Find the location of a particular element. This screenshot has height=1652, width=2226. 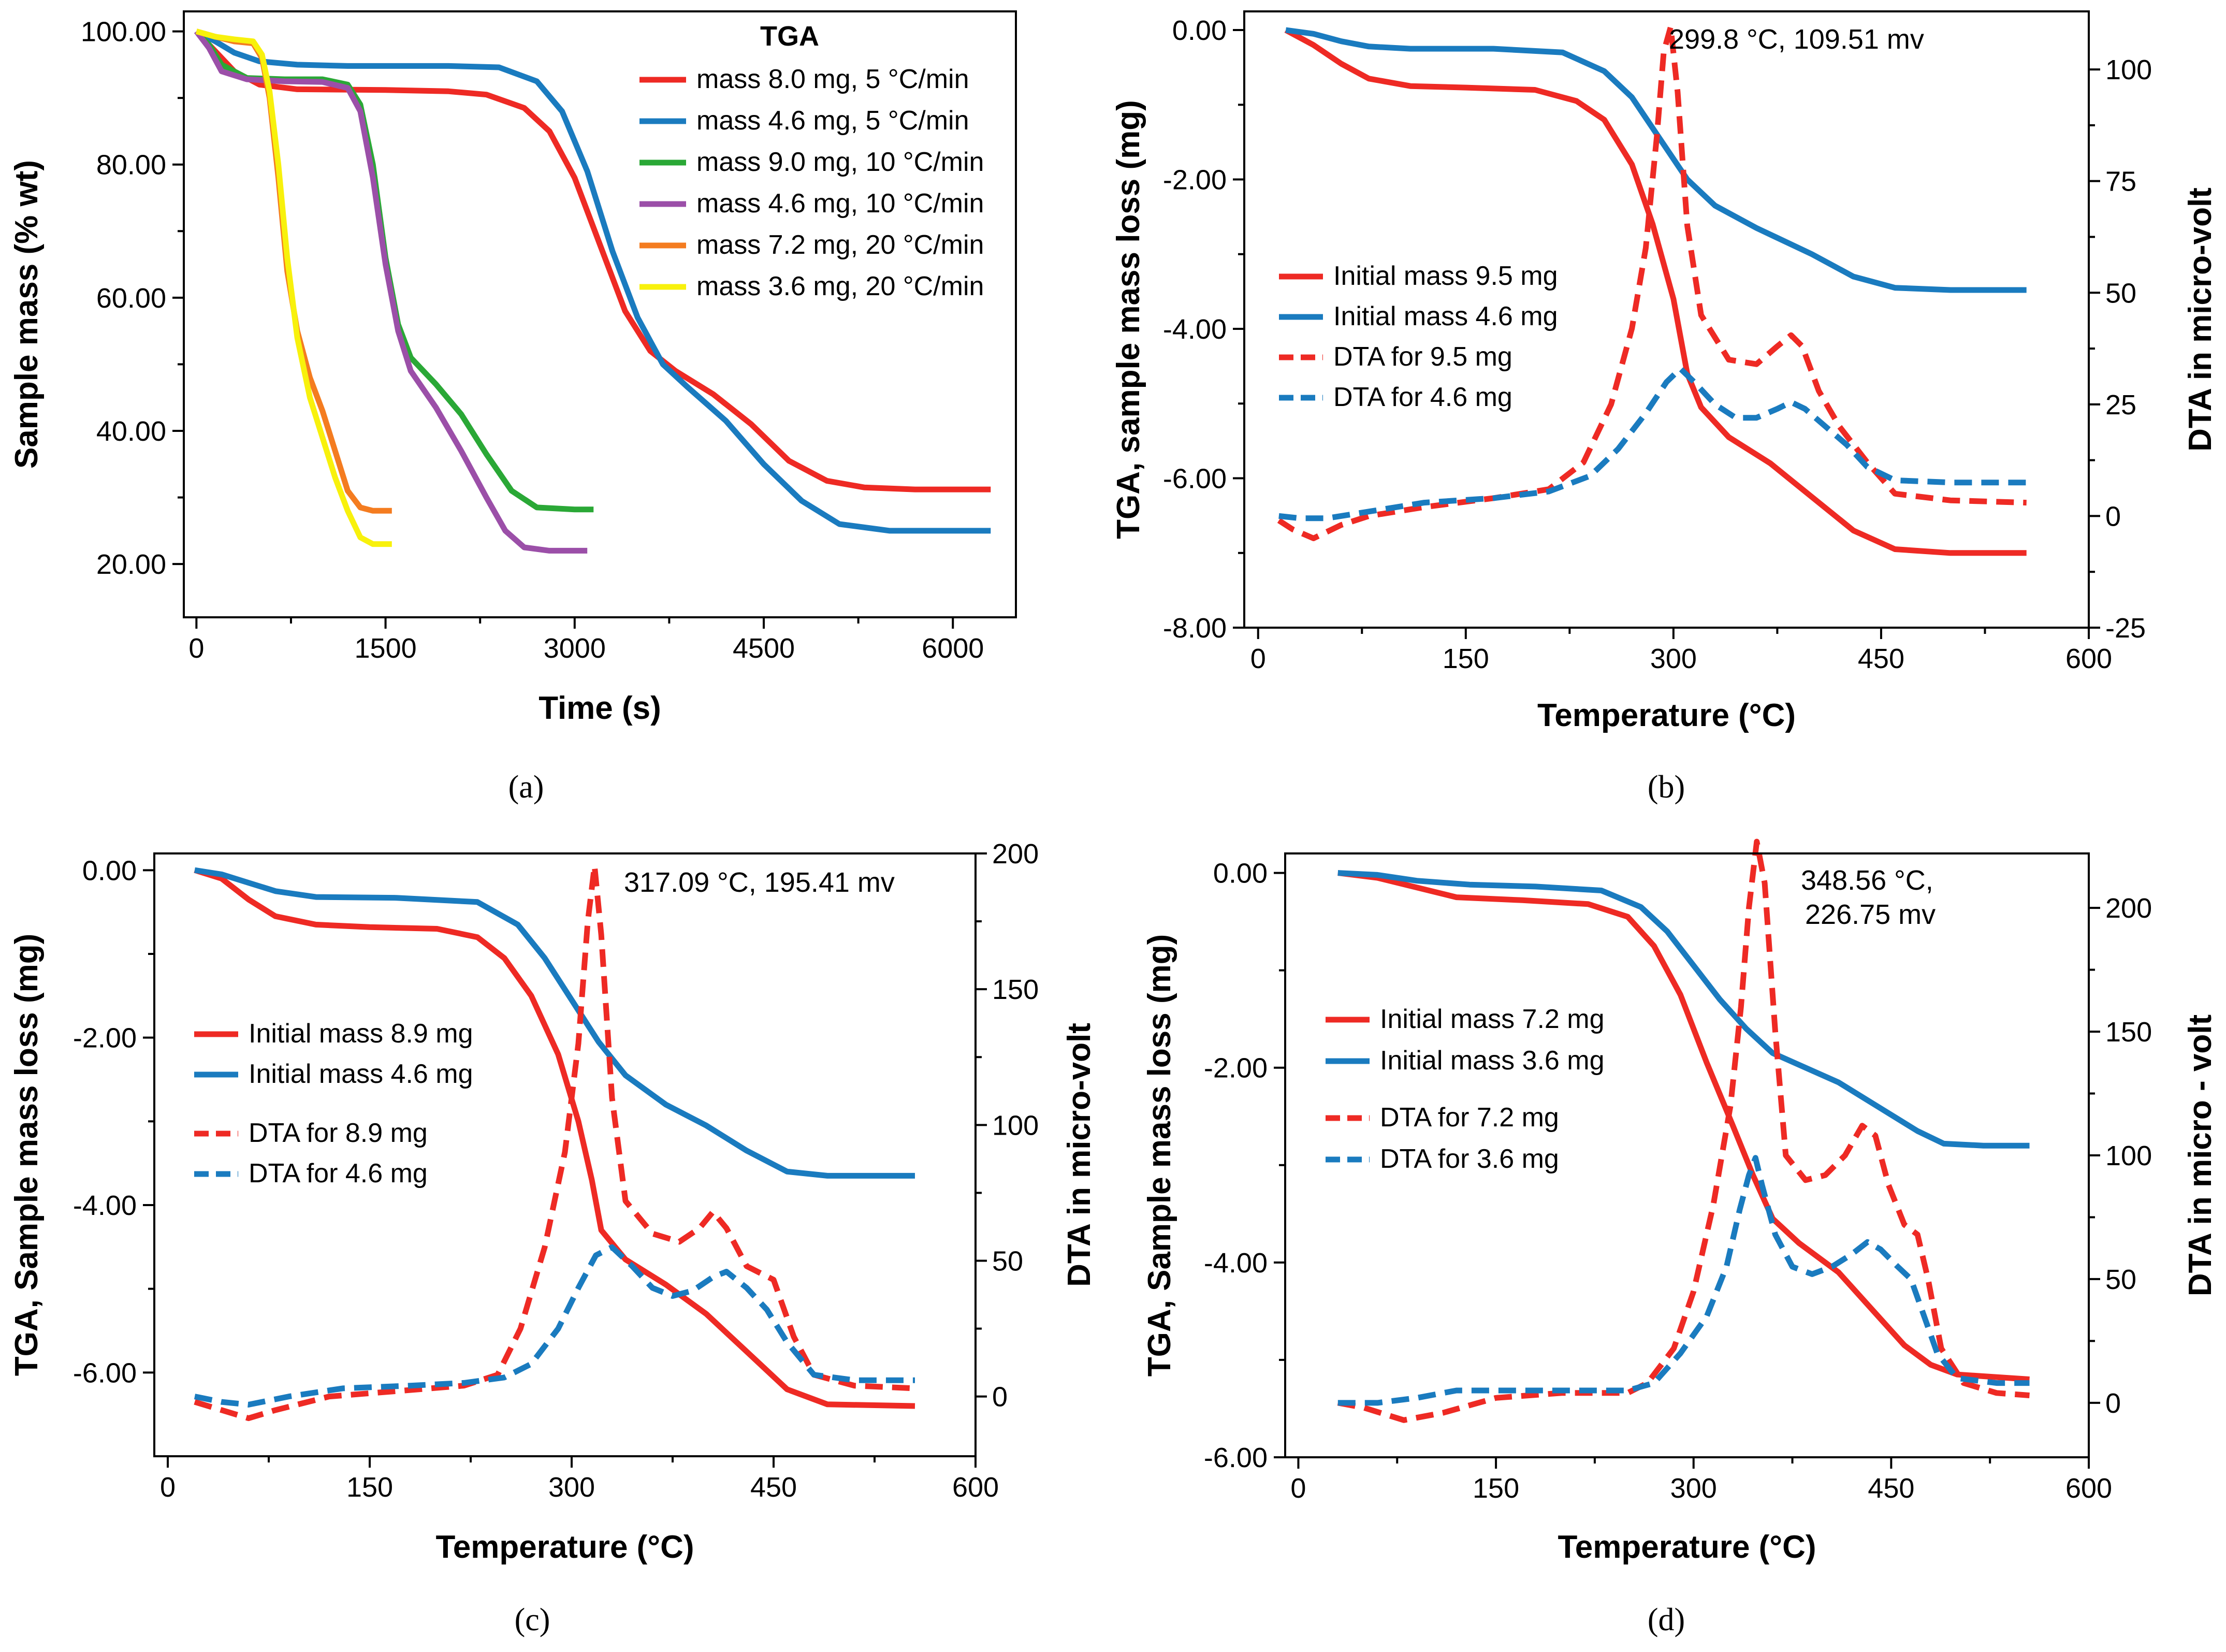

y2-tick-label: 200 is located at coordinates (1015, 854).